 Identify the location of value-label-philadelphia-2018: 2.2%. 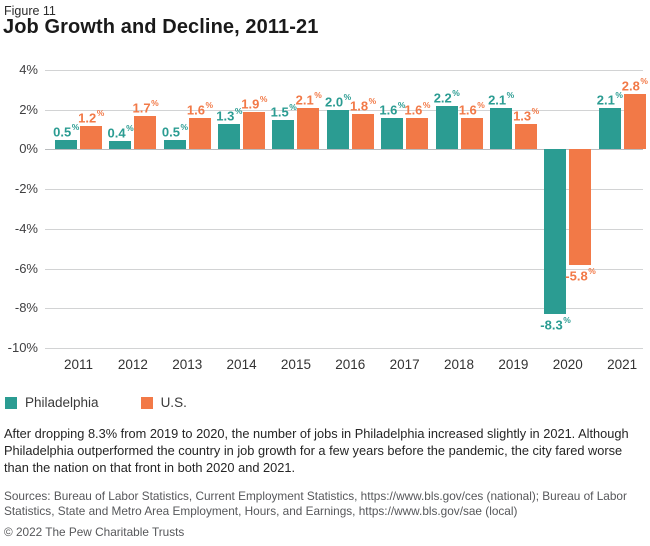
(446, 96).